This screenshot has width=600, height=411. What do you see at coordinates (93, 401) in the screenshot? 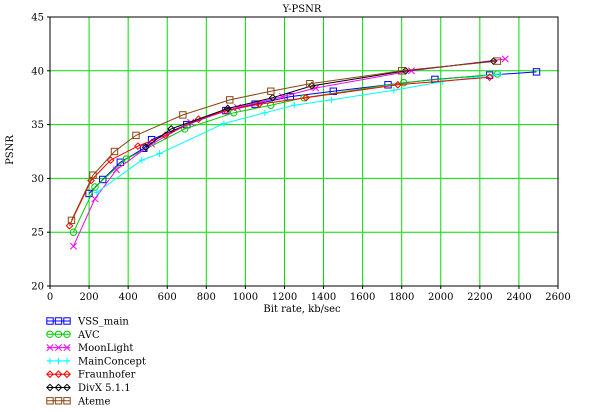
I see `legend-label: Ateme` at bounding box center [93, 401].